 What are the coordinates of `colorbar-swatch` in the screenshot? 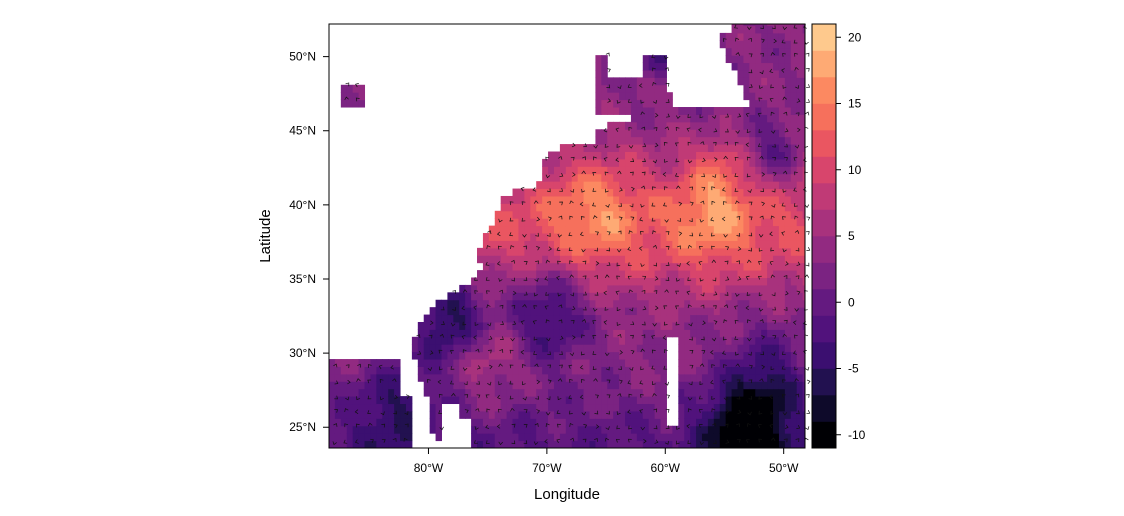 It's located at (824, 435).